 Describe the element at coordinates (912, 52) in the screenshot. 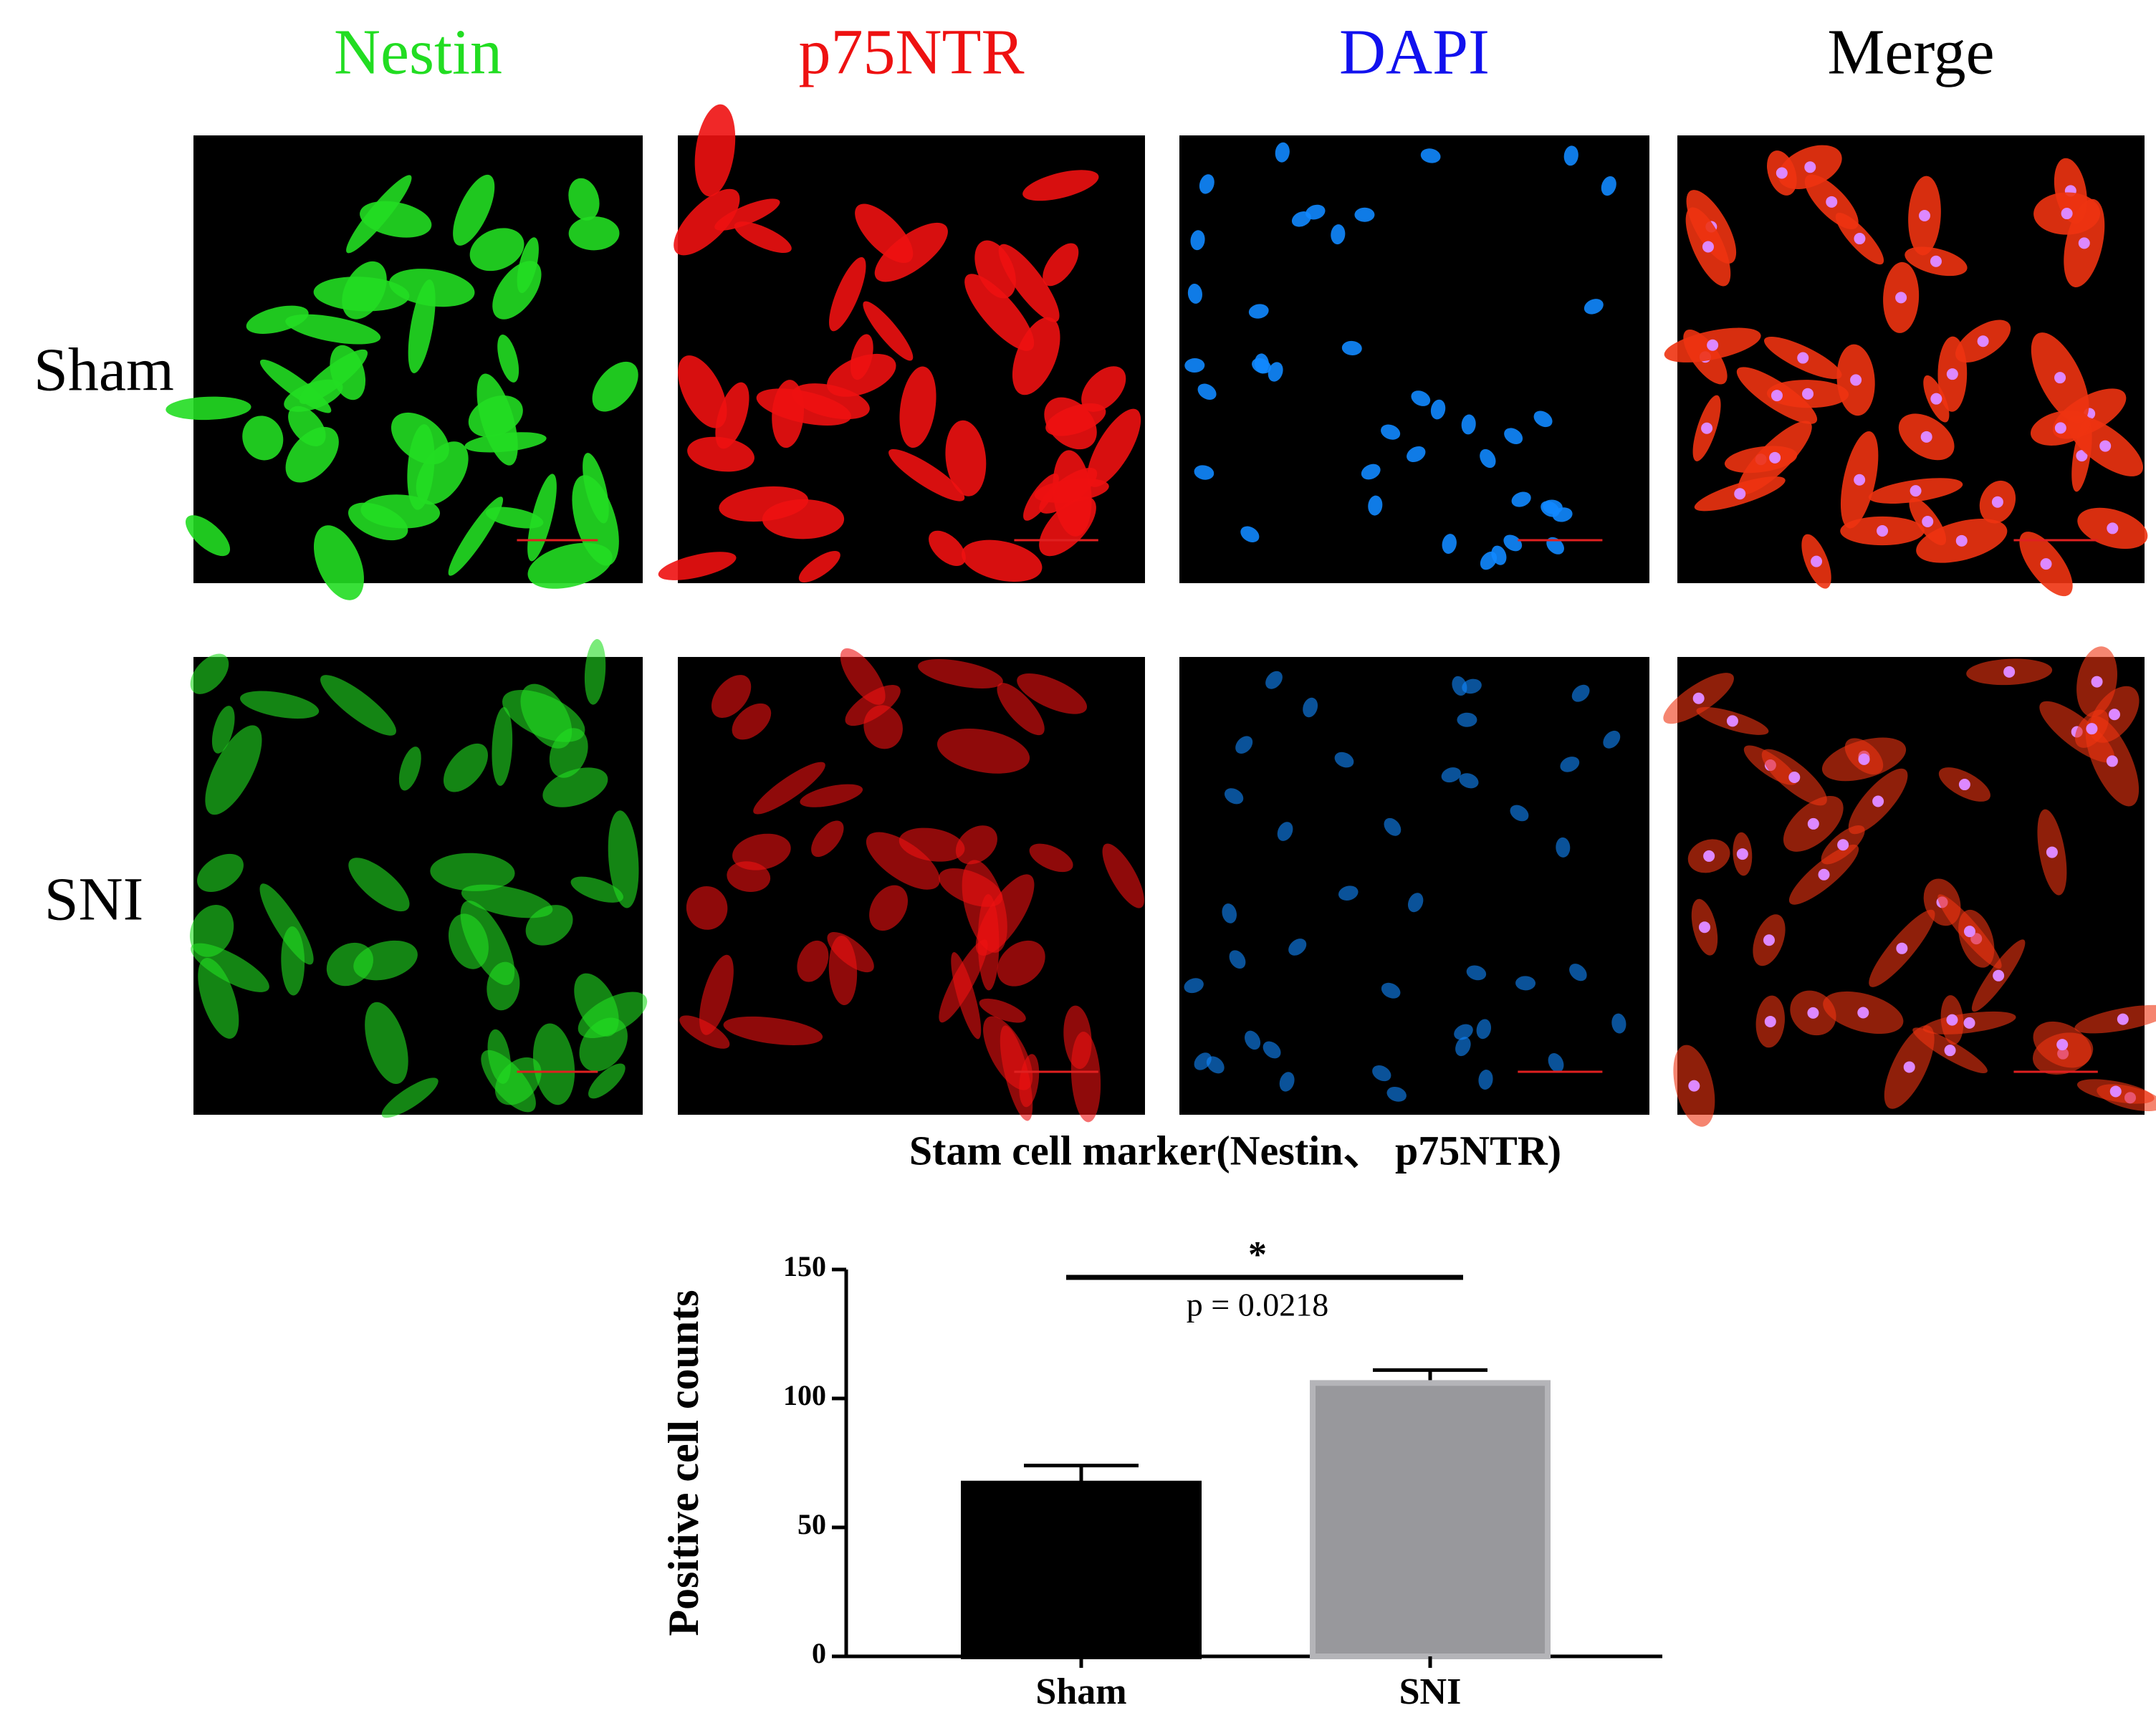

I see `column-label: p75NTR` at that location.